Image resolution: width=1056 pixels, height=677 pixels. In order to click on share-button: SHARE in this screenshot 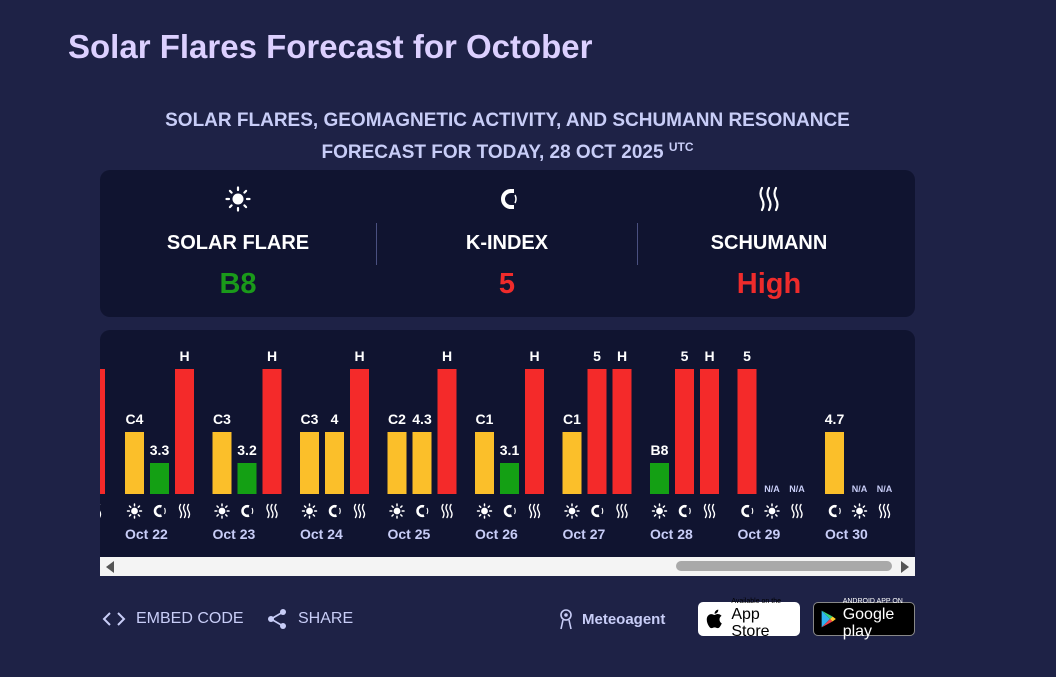, I will do `click(310, 619)`.